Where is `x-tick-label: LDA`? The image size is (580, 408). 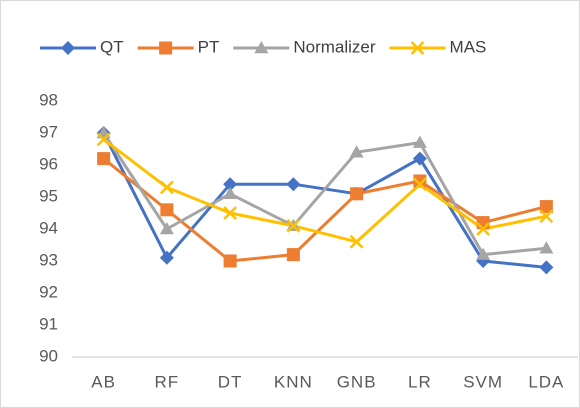 x-tick-label: LDA is located at coordinates (546, 381).